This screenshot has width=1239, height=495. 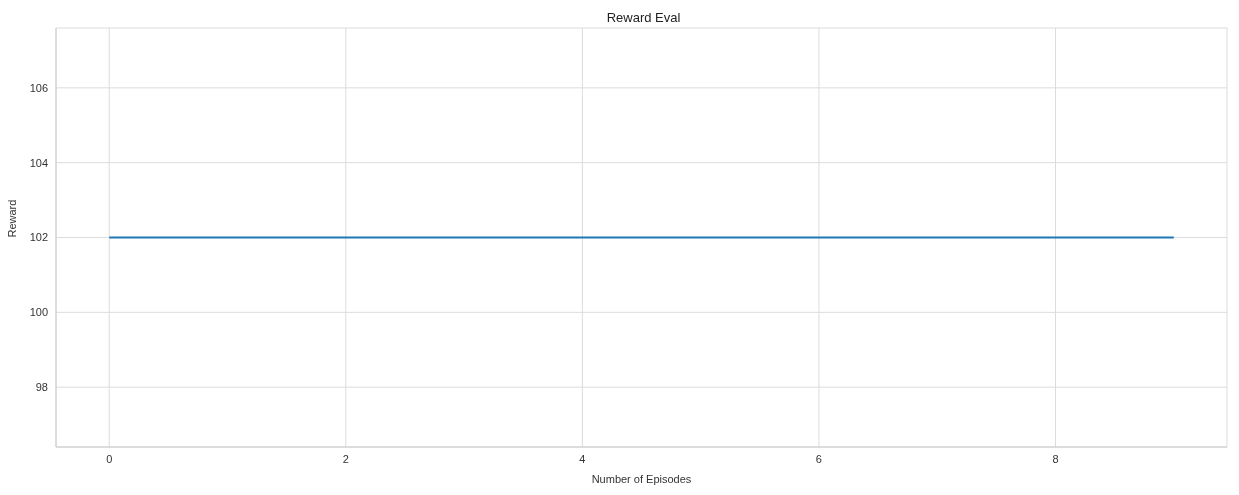 What do you see at coordinates (345, 458) in the screenshot?
I see `x-tick-label: 2` at bounding box center [345, 458].